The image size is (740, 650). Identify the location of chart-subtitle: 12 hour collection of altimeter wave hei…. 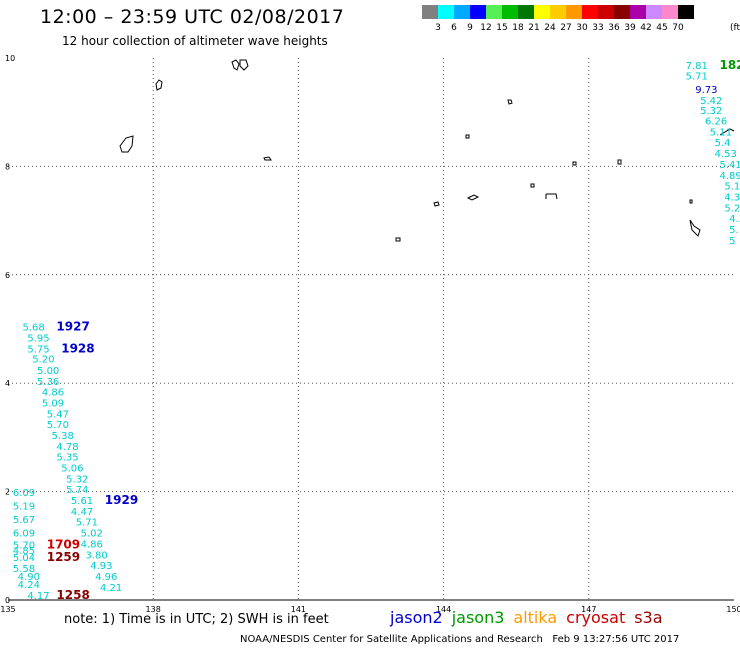
(195, 41).